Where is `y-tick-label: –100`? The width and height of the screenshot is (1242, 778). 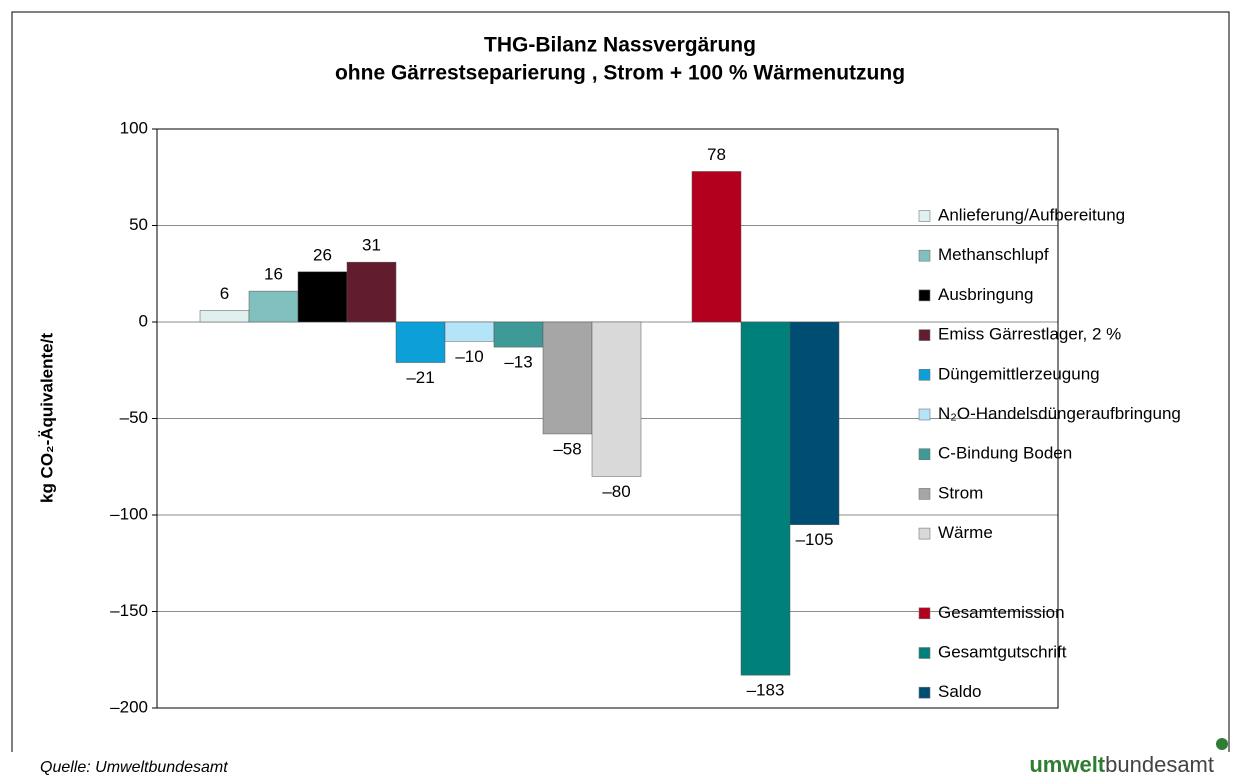 y-tick-label: –100 is located at coordinates (129, 513).